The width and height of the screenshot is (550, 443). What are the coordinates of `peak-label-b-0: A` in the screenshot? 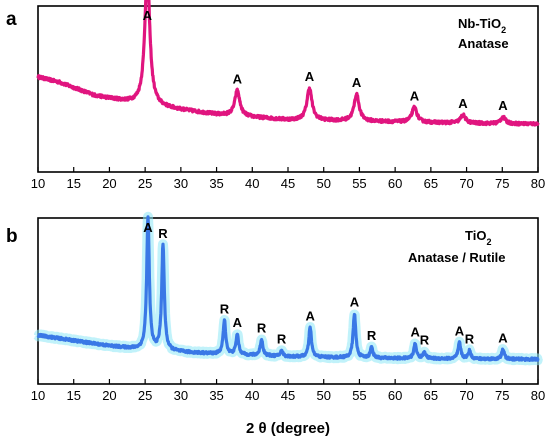 It's located at (148, 227).